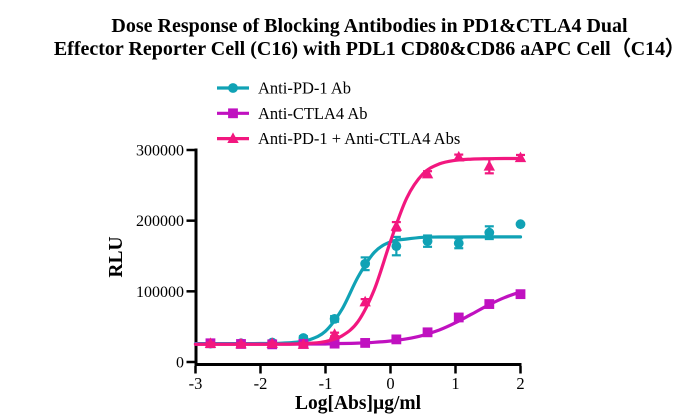 Image resolution: width=695 pixels, height=420 pixels. I want to click on x-tick-label: 0, so click(390, 383).